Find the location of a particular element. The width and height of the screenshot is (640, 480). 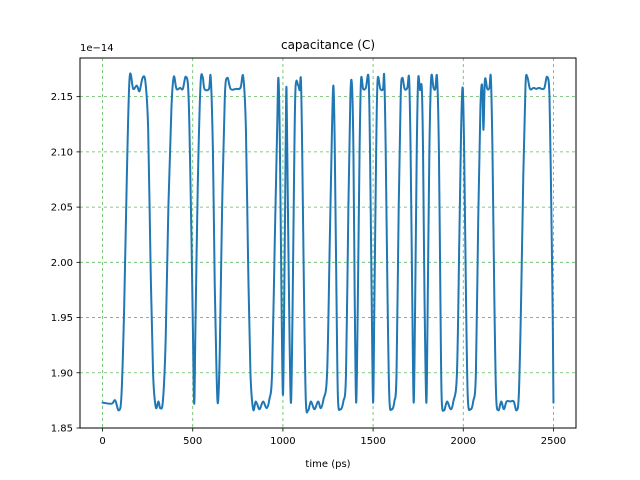

y-tick-label: 1.90 is located at coordinates (62, 373).